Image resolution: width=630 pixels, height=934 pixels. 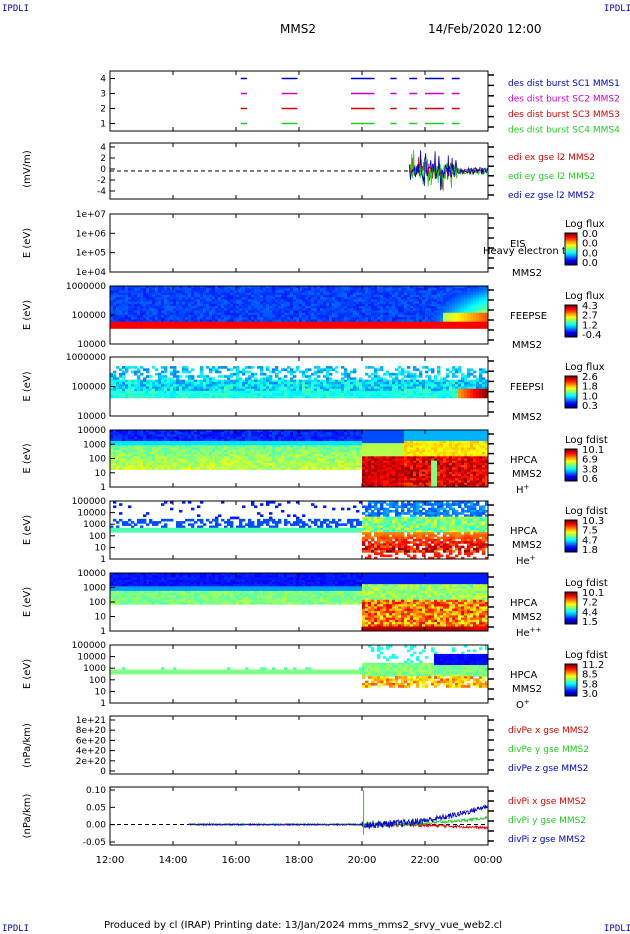 I want to click on instrument-hpca_he: HPCA, so click(x=524, y=531).